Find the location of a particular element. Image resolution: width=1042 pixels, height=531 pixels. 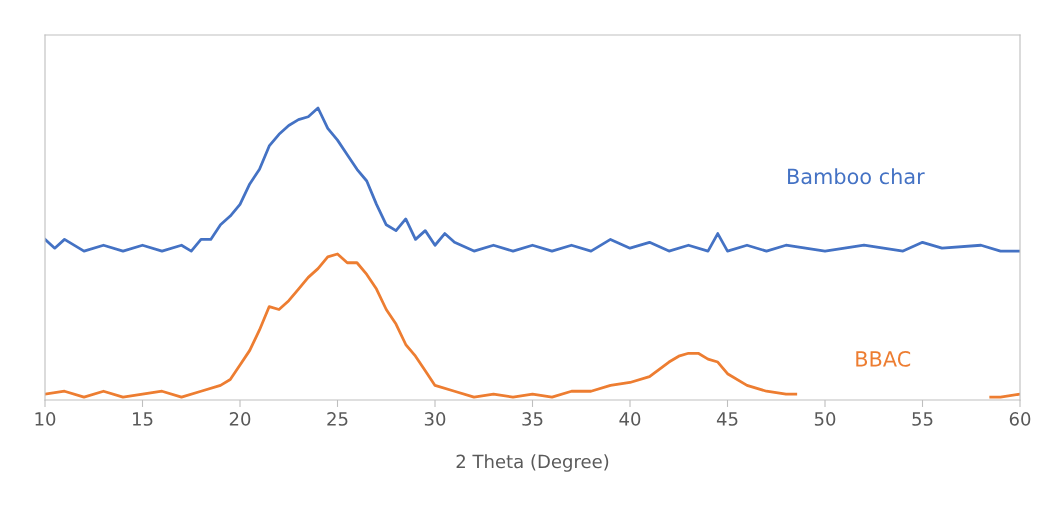

x-tick-label: 20 is located at coordinates (240, 419).